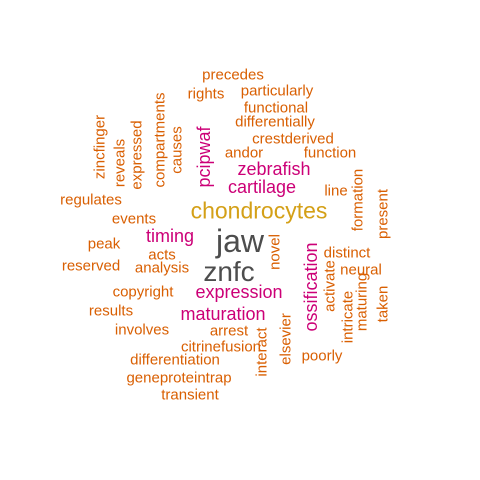  Describe the element at coordinates (262, 187) in the screenshot. I see `word-cartilage: cartilage` at that location.